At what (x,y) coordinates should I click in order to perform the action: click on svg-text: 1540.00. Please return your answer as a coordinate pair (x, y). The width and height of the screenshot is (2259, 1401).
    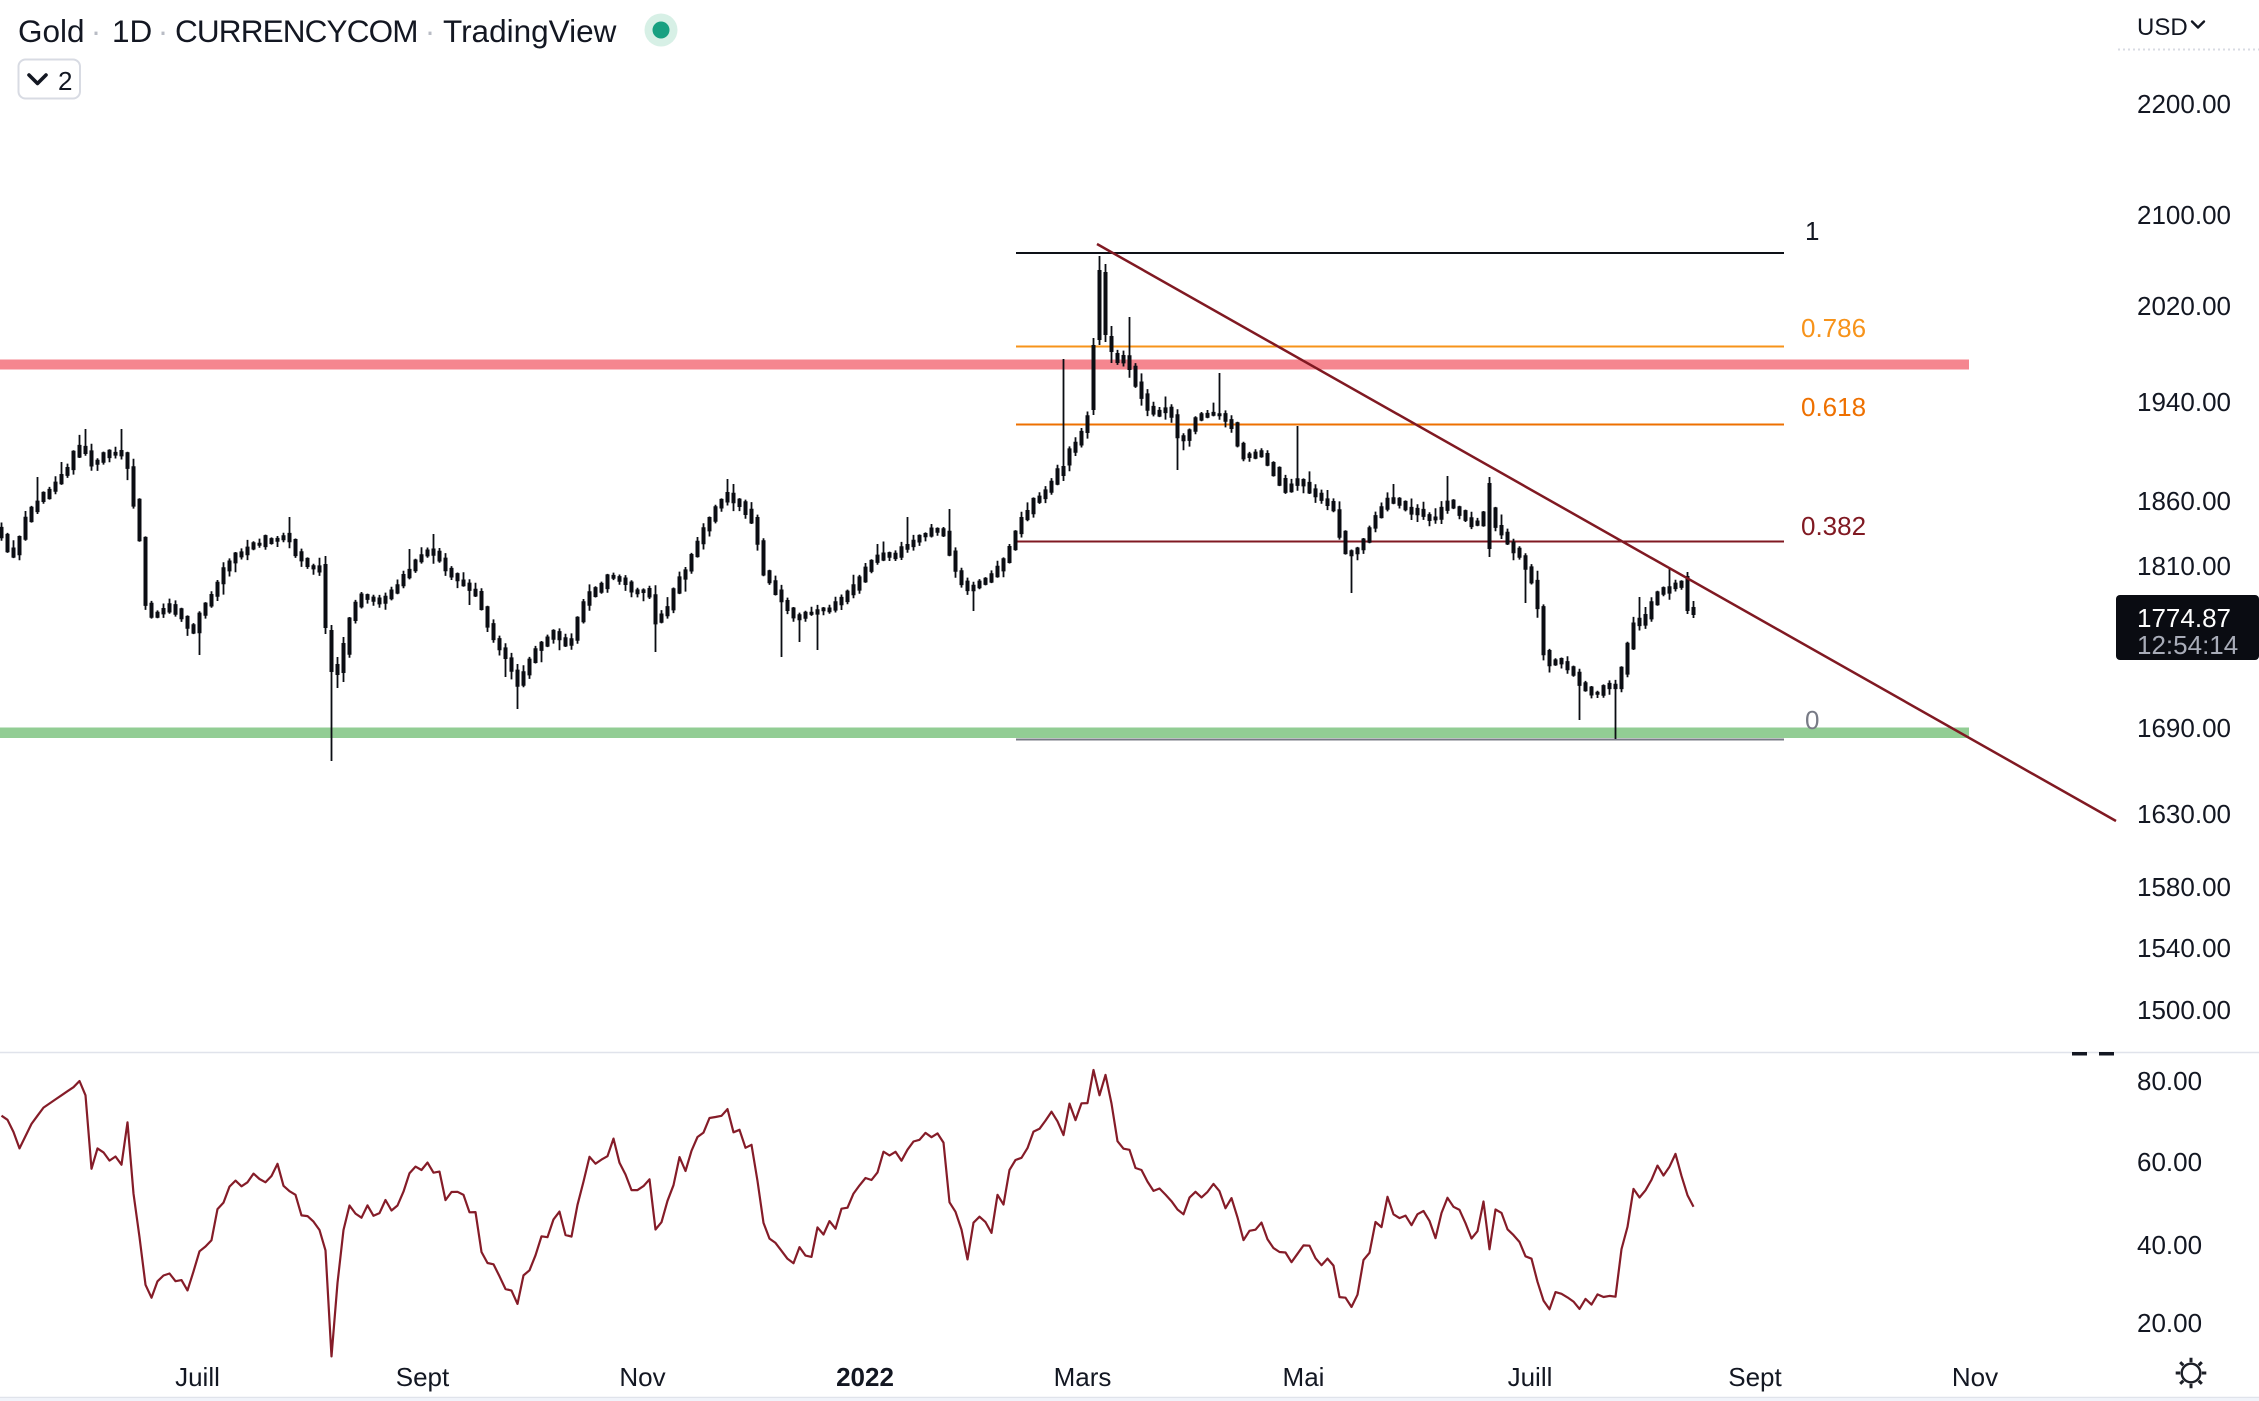
    Looking at the image, I should click on (2184, 948).